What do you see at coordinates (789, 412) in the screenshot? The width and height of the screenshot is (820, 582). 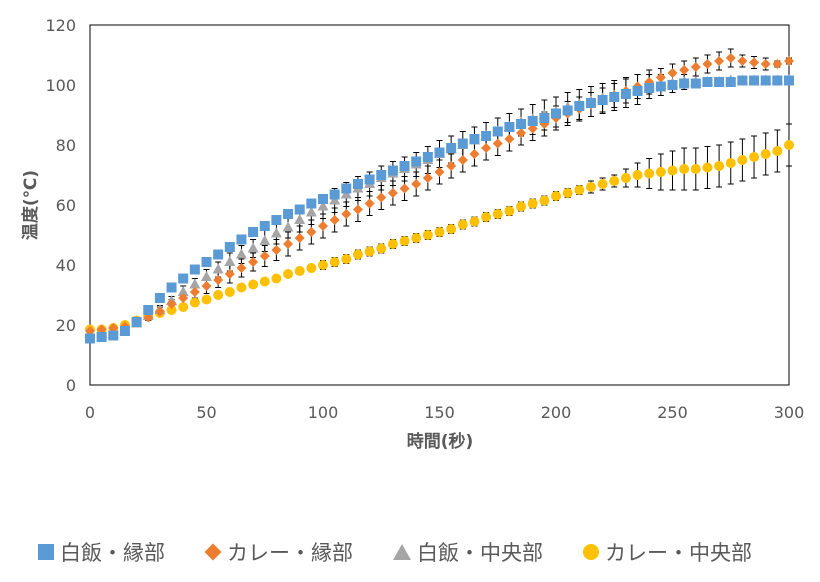 I see `x-tick-label: 300` at bounding box center [789, 412].